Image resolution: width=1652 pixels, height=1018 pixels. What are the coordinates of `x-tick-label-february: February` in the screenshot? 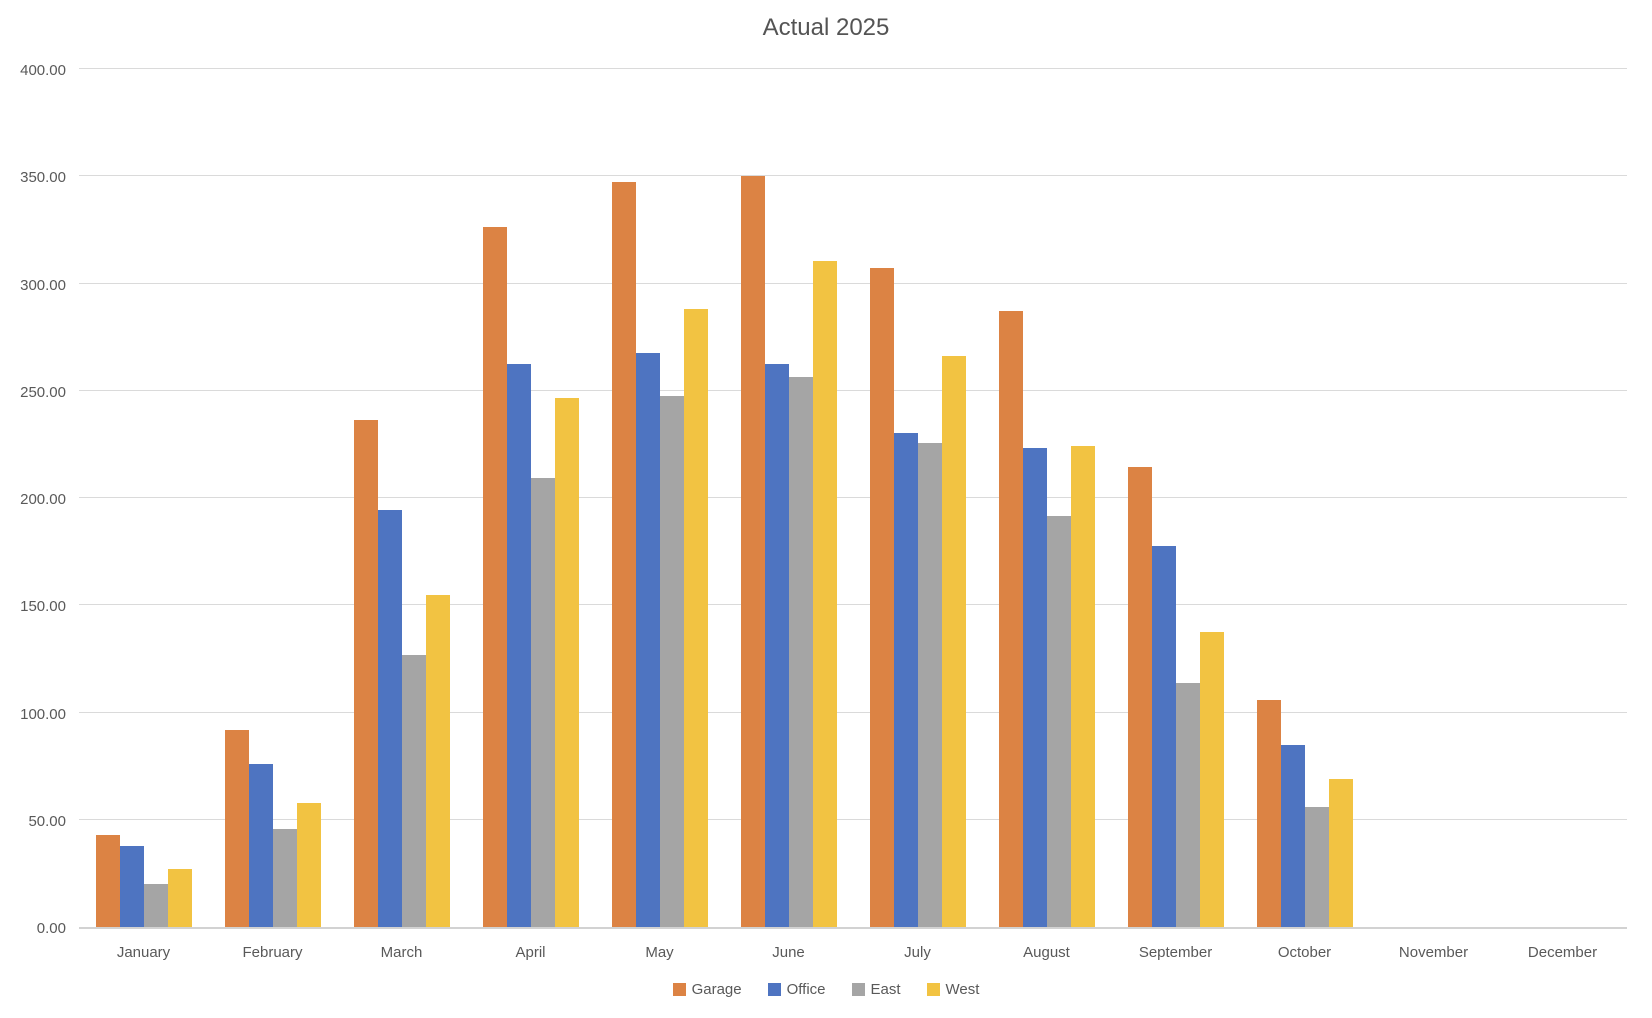 It's located at (272, 952).